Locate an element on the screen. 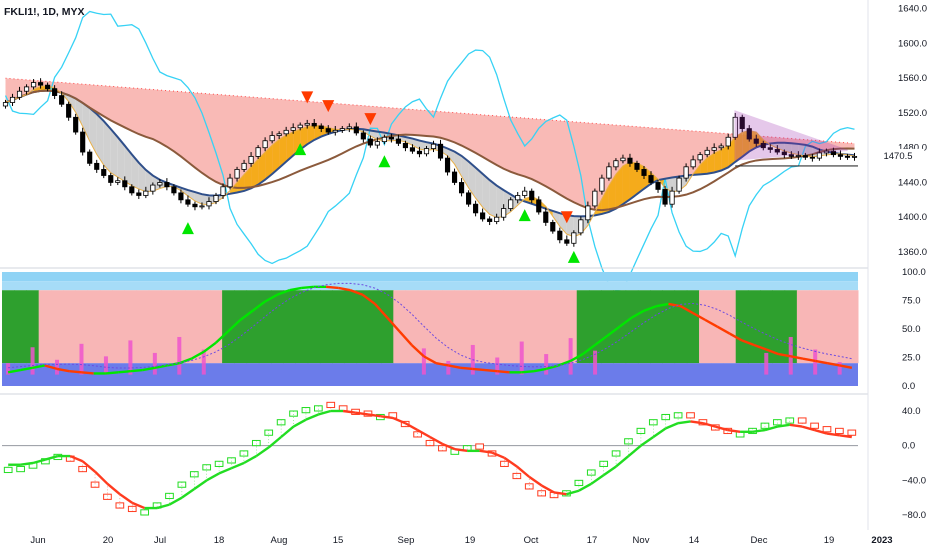 This screenshot has width=932, height=550. current-price-tag is located at coordinates (898, 155).